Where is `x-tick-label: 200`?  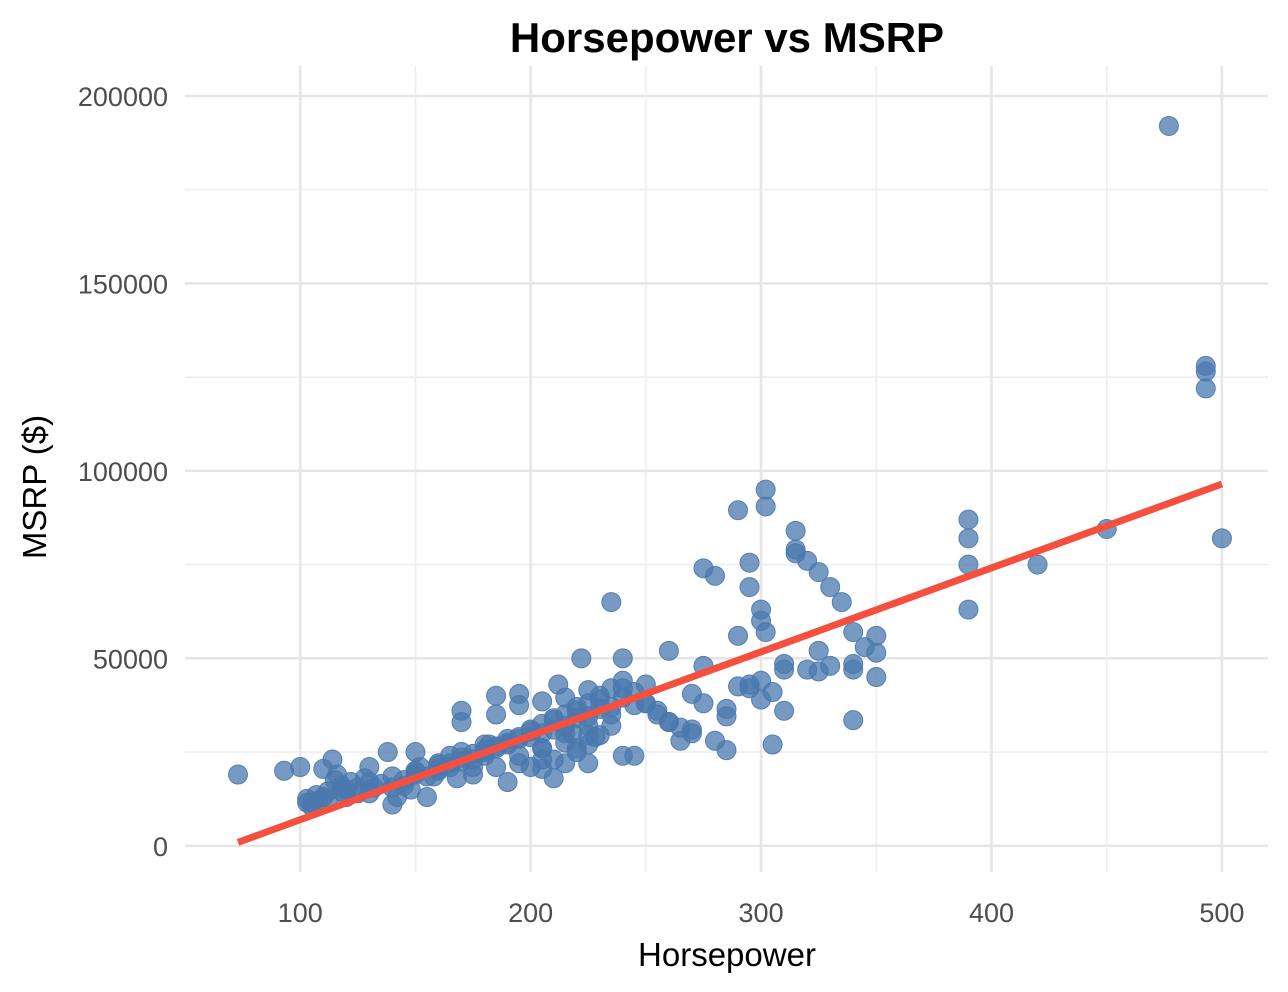 x-tick-label: 200 is located at coordinates (530, 913).